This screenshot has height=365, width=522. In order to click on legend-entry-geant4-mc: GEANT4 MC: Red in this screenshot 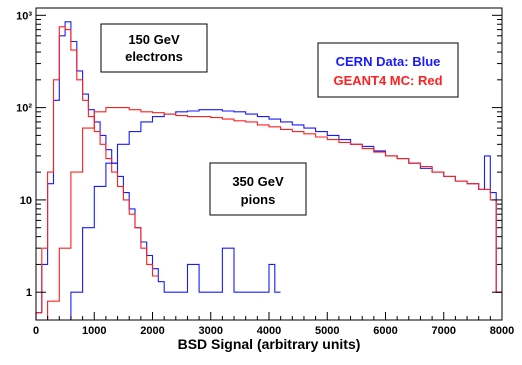, I will do `click(387, 80)`.